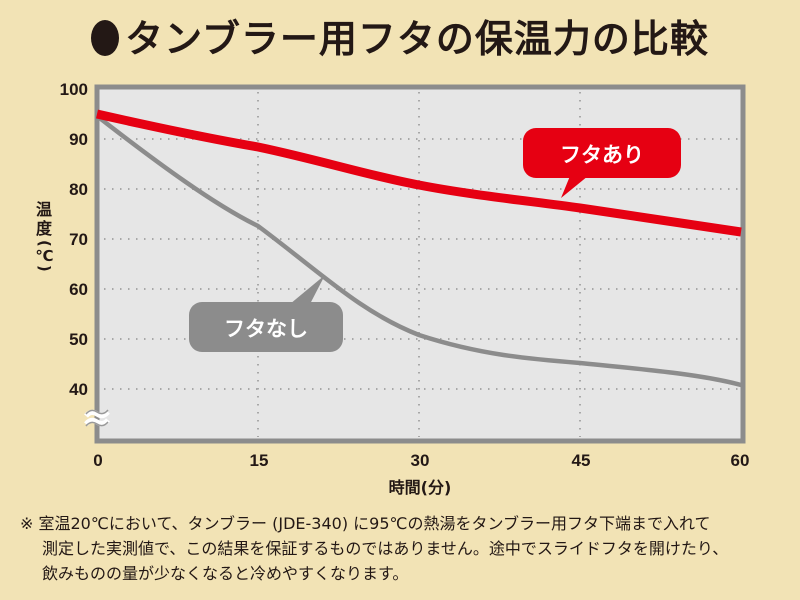 Image resolution: width=800 pixels, height=600 pixels. What do you see at coordinates (43, 209) in the screenshot?
I see `y-axis-title-char: 温` at bounding box center [43, 209].